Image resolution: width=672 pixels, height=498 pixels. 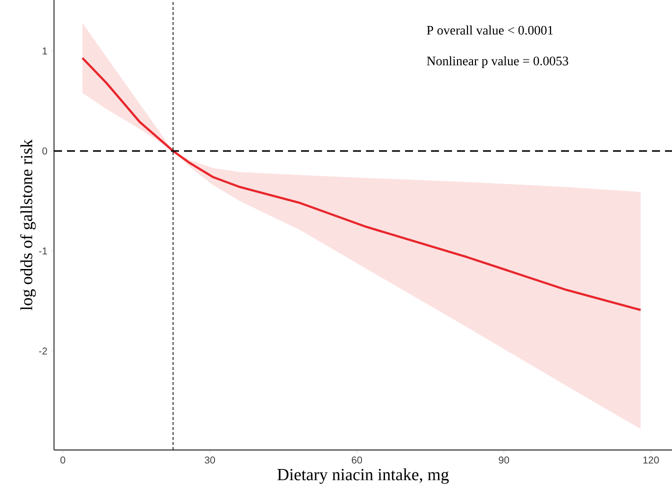 I want to click on annotation: Nonlinear p value = 0.0053, so click(x=497, y=62).